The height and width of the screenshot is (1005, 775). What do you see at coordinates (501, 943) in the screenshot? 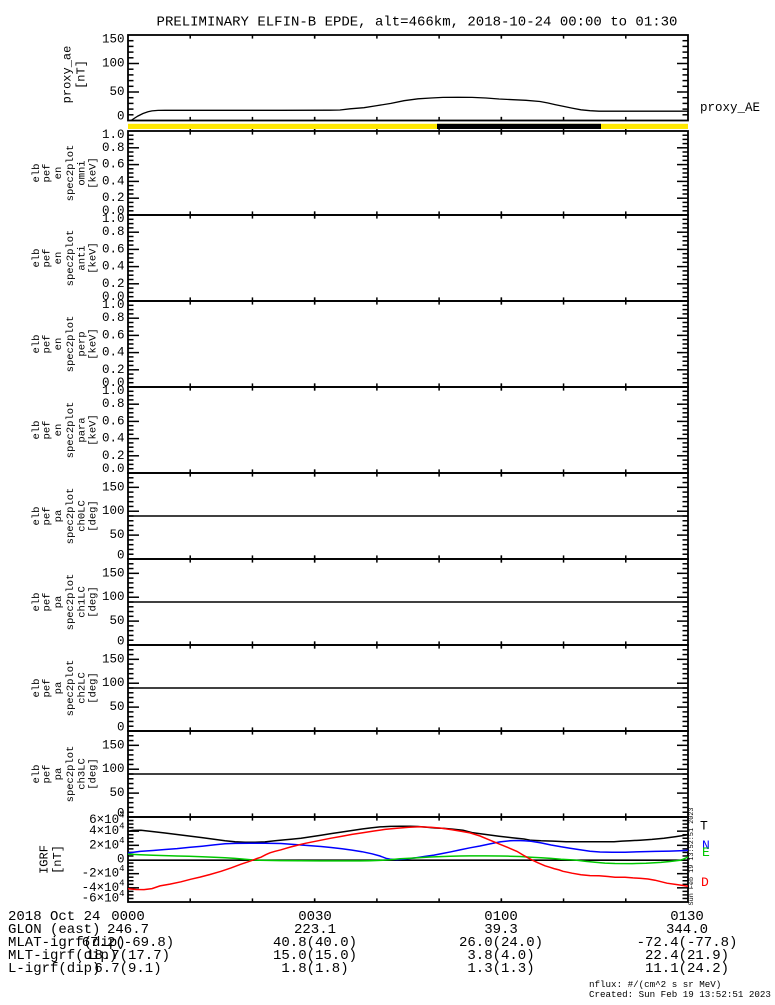
I see `svg-text: 26.0(24.0)` at bounding box center [501, 943].